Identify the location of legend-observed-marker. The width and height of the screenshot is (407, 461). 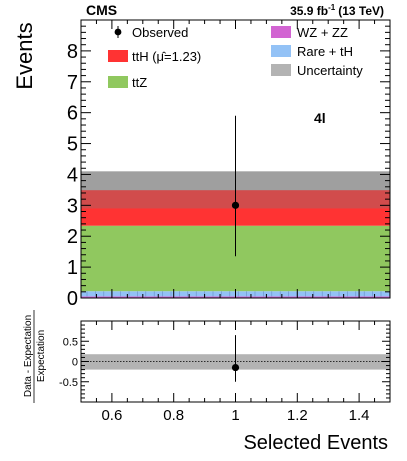
(118, 32).